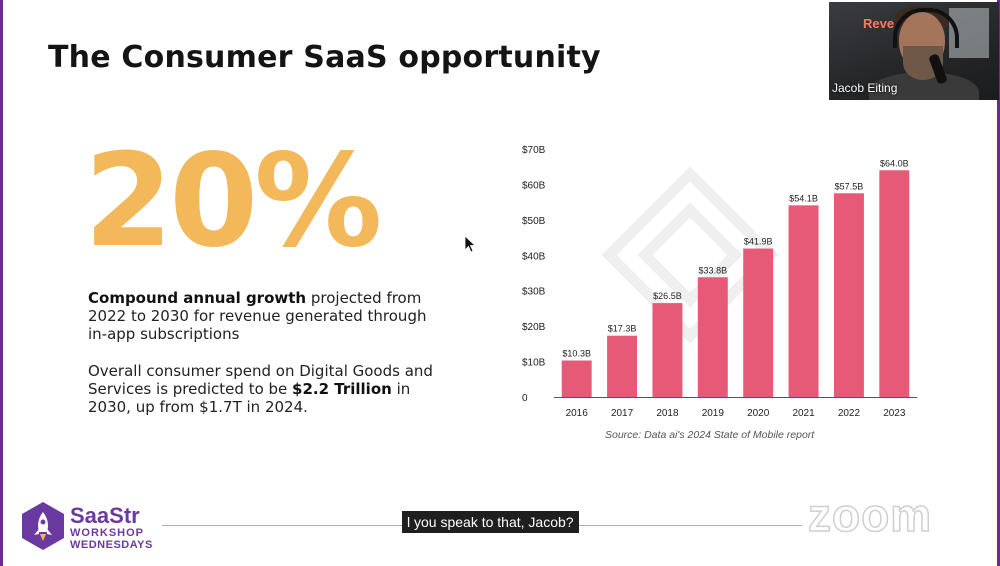  I want to click on x-tick-label: 2016, so click(577, 413).